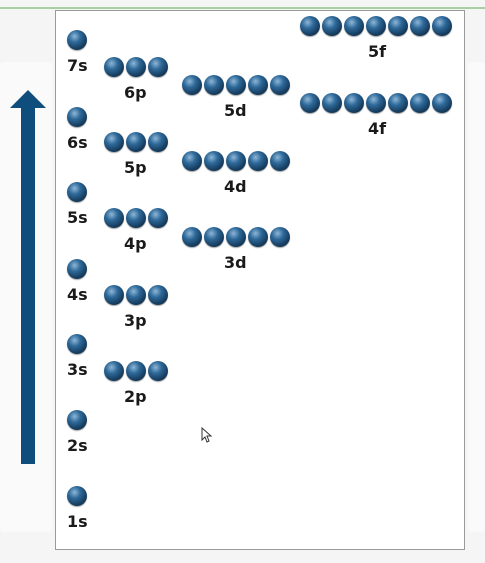 This screenshot has width=485, height=563. Describe the element at coordinates (77, 65) in the screenshot. I see `sublevel-label: 7s` at that location.